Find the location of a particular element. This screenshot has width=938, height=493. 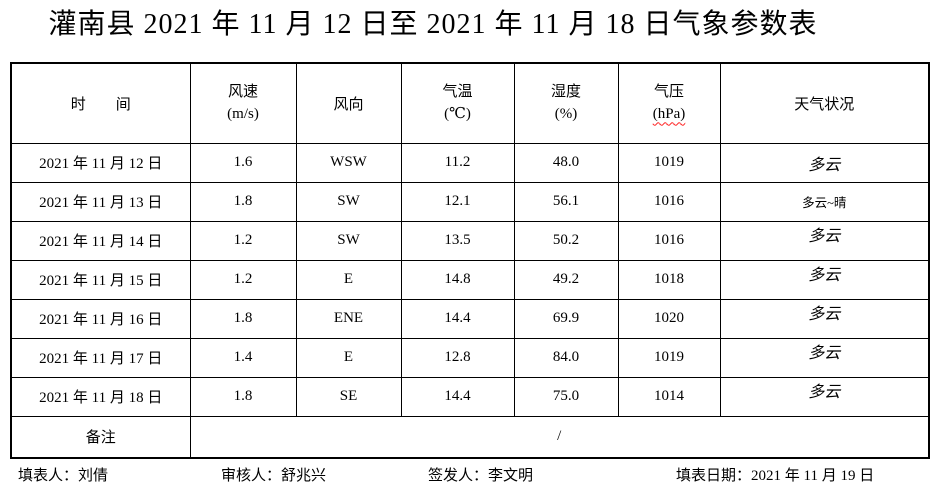

pressure-cell: 1014 is located at coordinates (669, 396).